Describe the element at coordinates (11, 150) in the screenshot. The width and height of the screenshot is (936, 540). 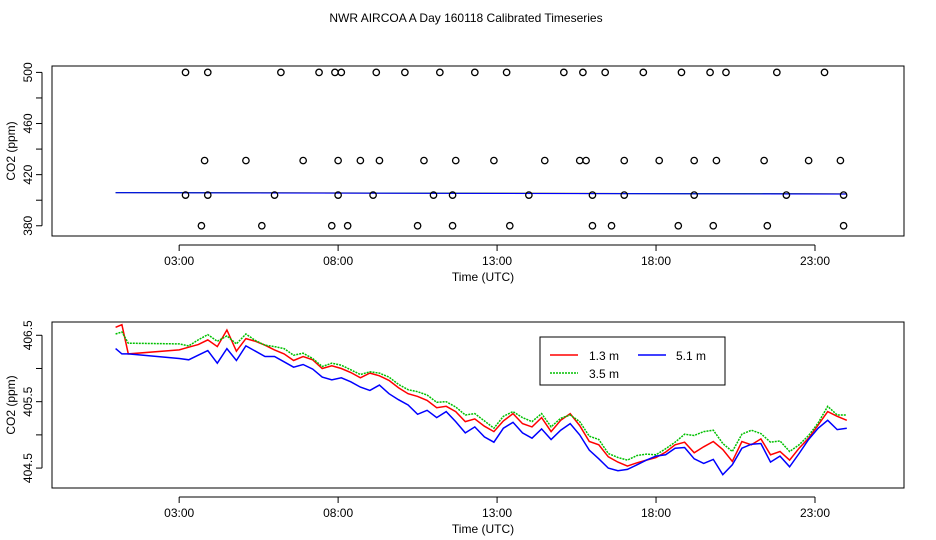
I see `top-y-axis-label: CO2 (ppm)` at that location.